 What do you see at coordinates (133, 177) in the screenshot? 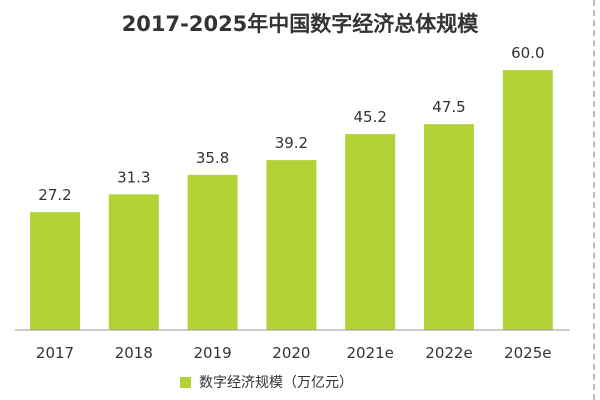
I see `data-label-2018: 31.3` at bounding box center [133, 177].